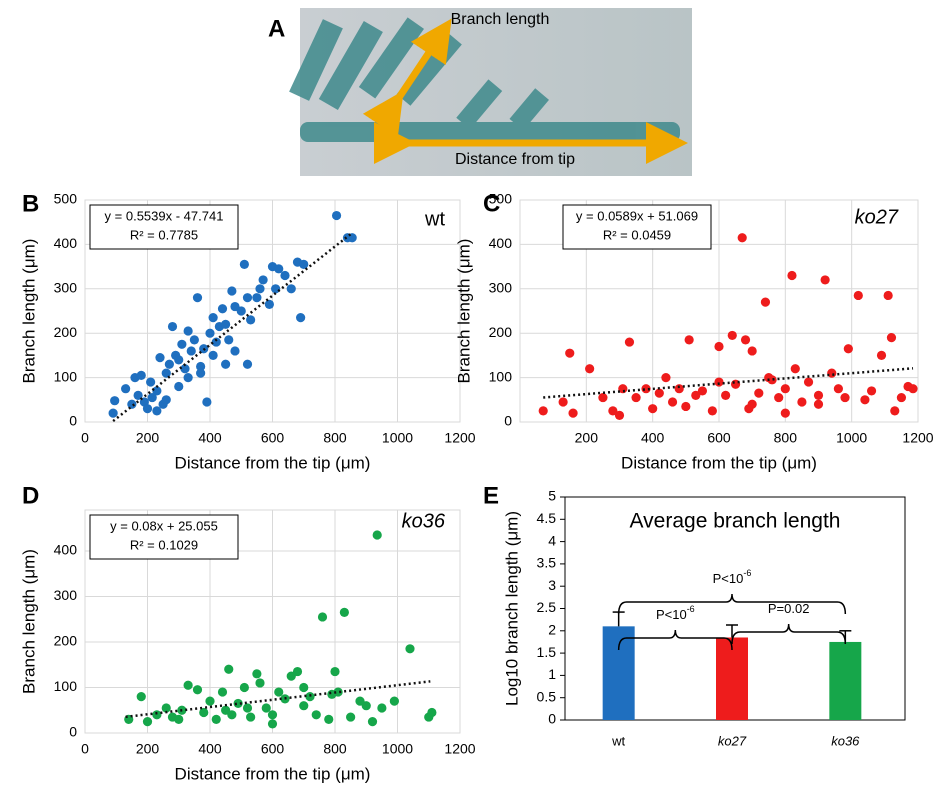  What do you see at coordinates (434, 219) in the screenshot?
I see `series-name: wt` at bounding box center [434, 219].